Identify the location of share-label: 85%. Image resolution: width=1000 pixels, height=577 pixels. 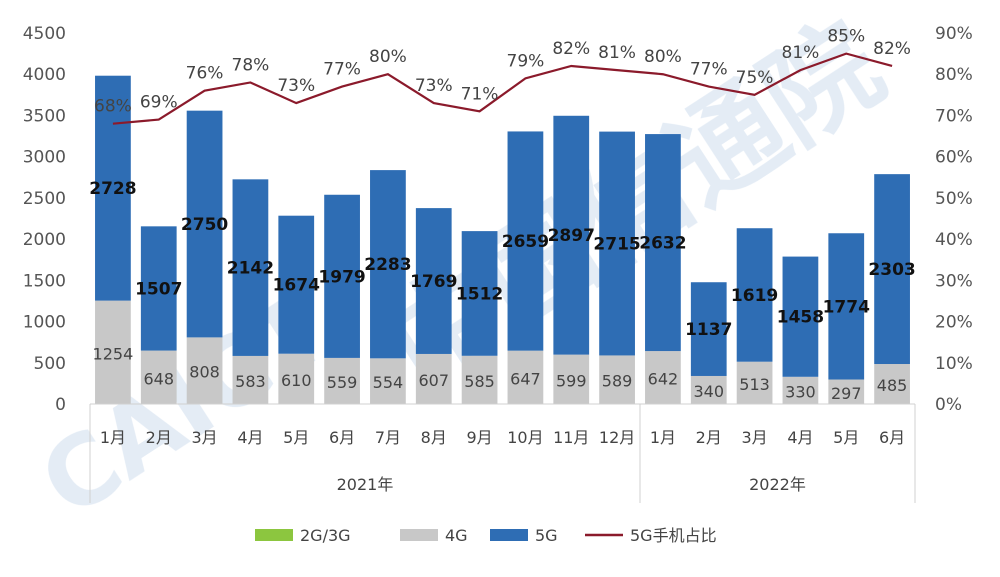
(846, 37).